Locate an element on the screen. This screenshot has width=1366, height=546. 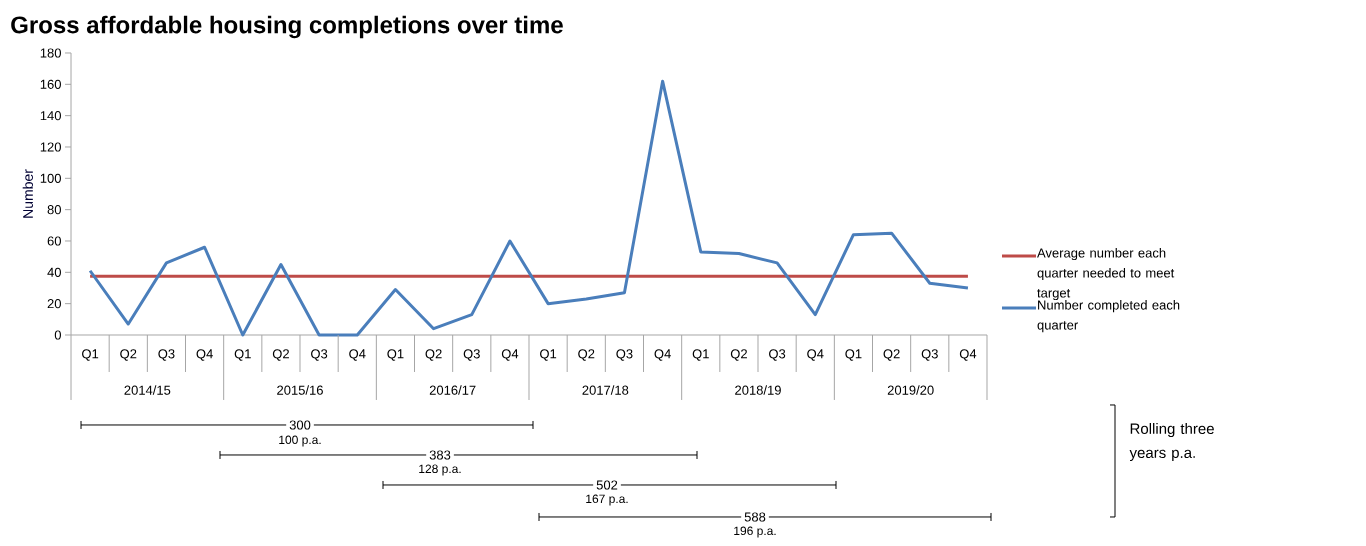
y-tick-label: 20 is located at coordinates (54, 304).